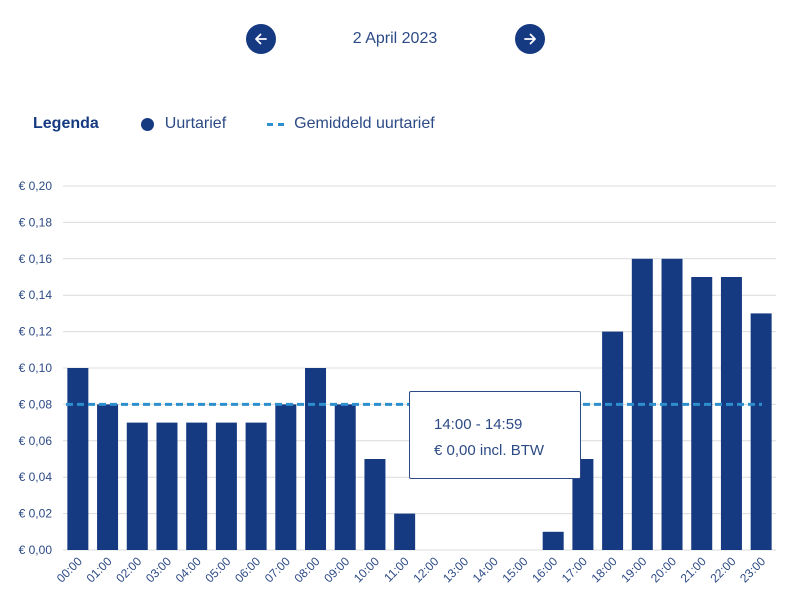  What do you see at coordinates (514, 569) in the screenshot?
I see `x-tick-label: 15:00` at bounding box center [514, 569].